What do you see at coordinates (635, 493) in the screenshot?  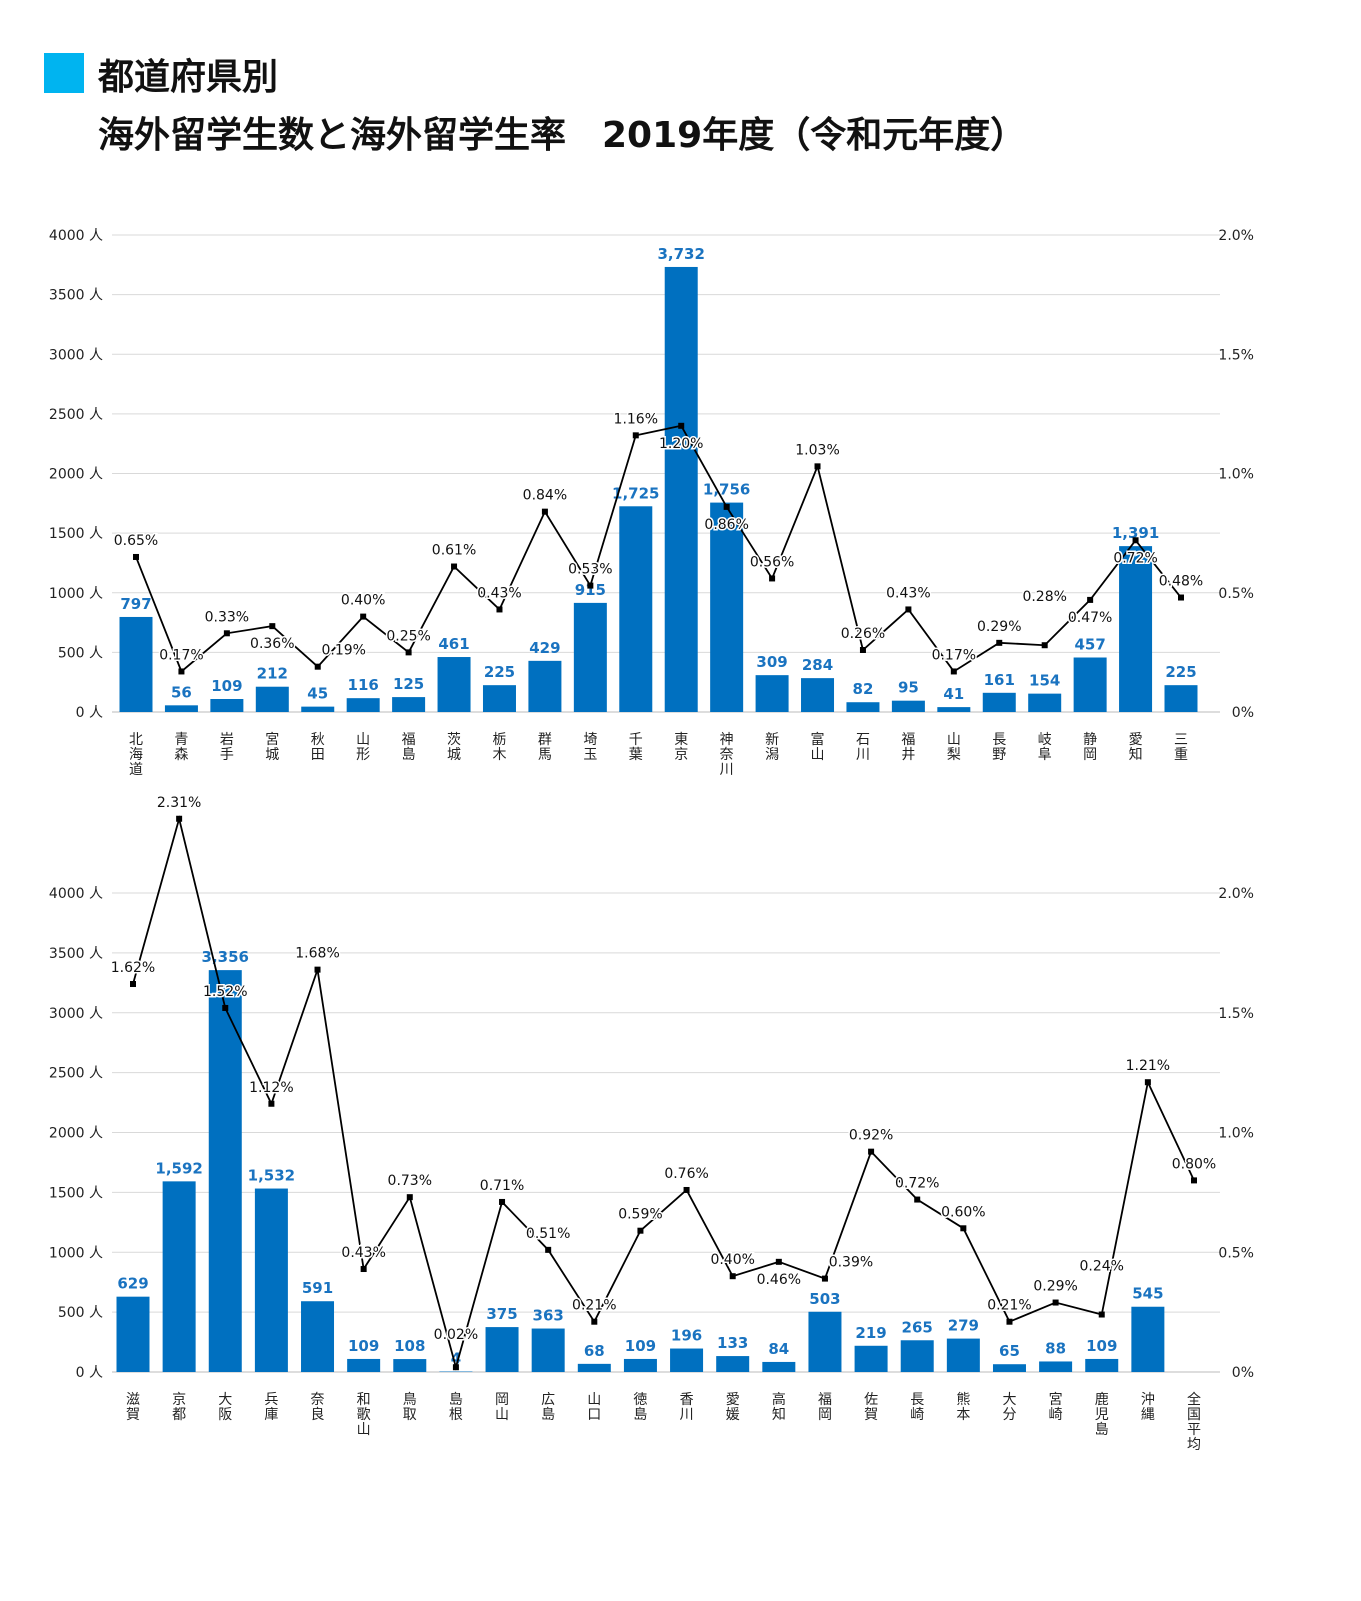 I see `bar-value-label: 1,725` at bounding box center [635, 493].